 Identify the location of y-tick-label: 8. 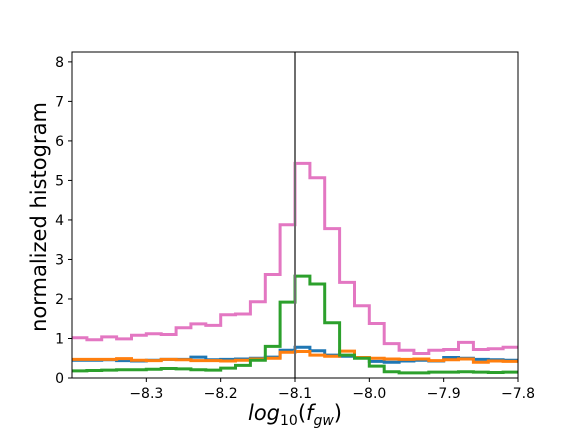
(59, 63).